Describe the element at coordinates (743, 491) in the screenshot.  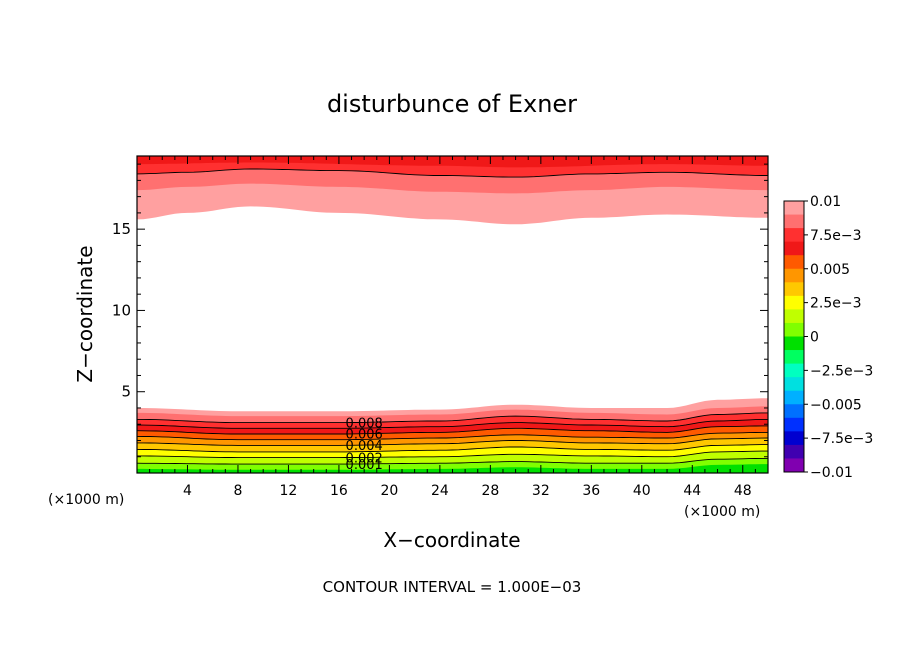
I see `x-tick-label-11: 48` at that location.